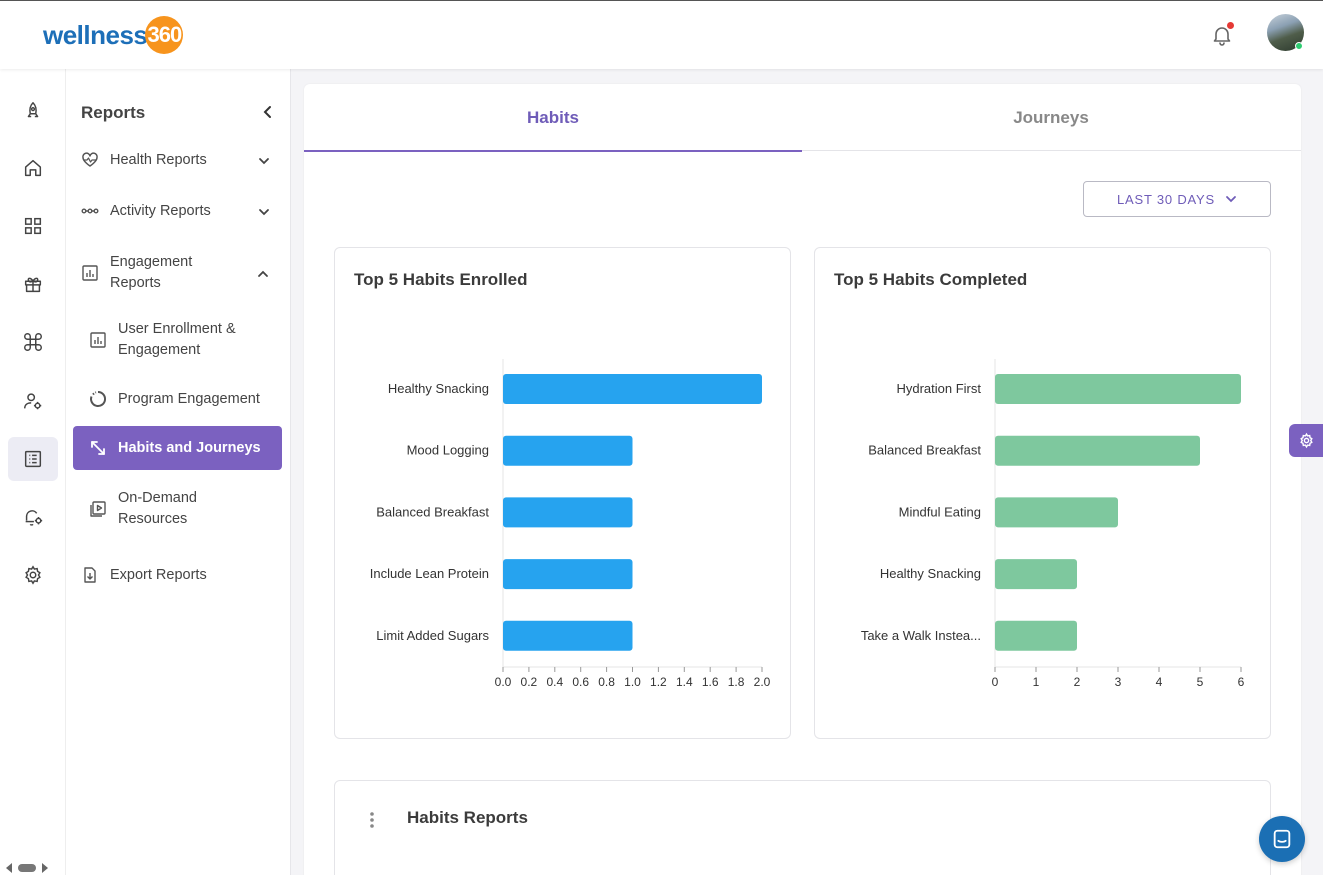 The width and height of the screenshot is (1323, 875). I want to click on x-tick-label: 0.8, so click(606, 682).